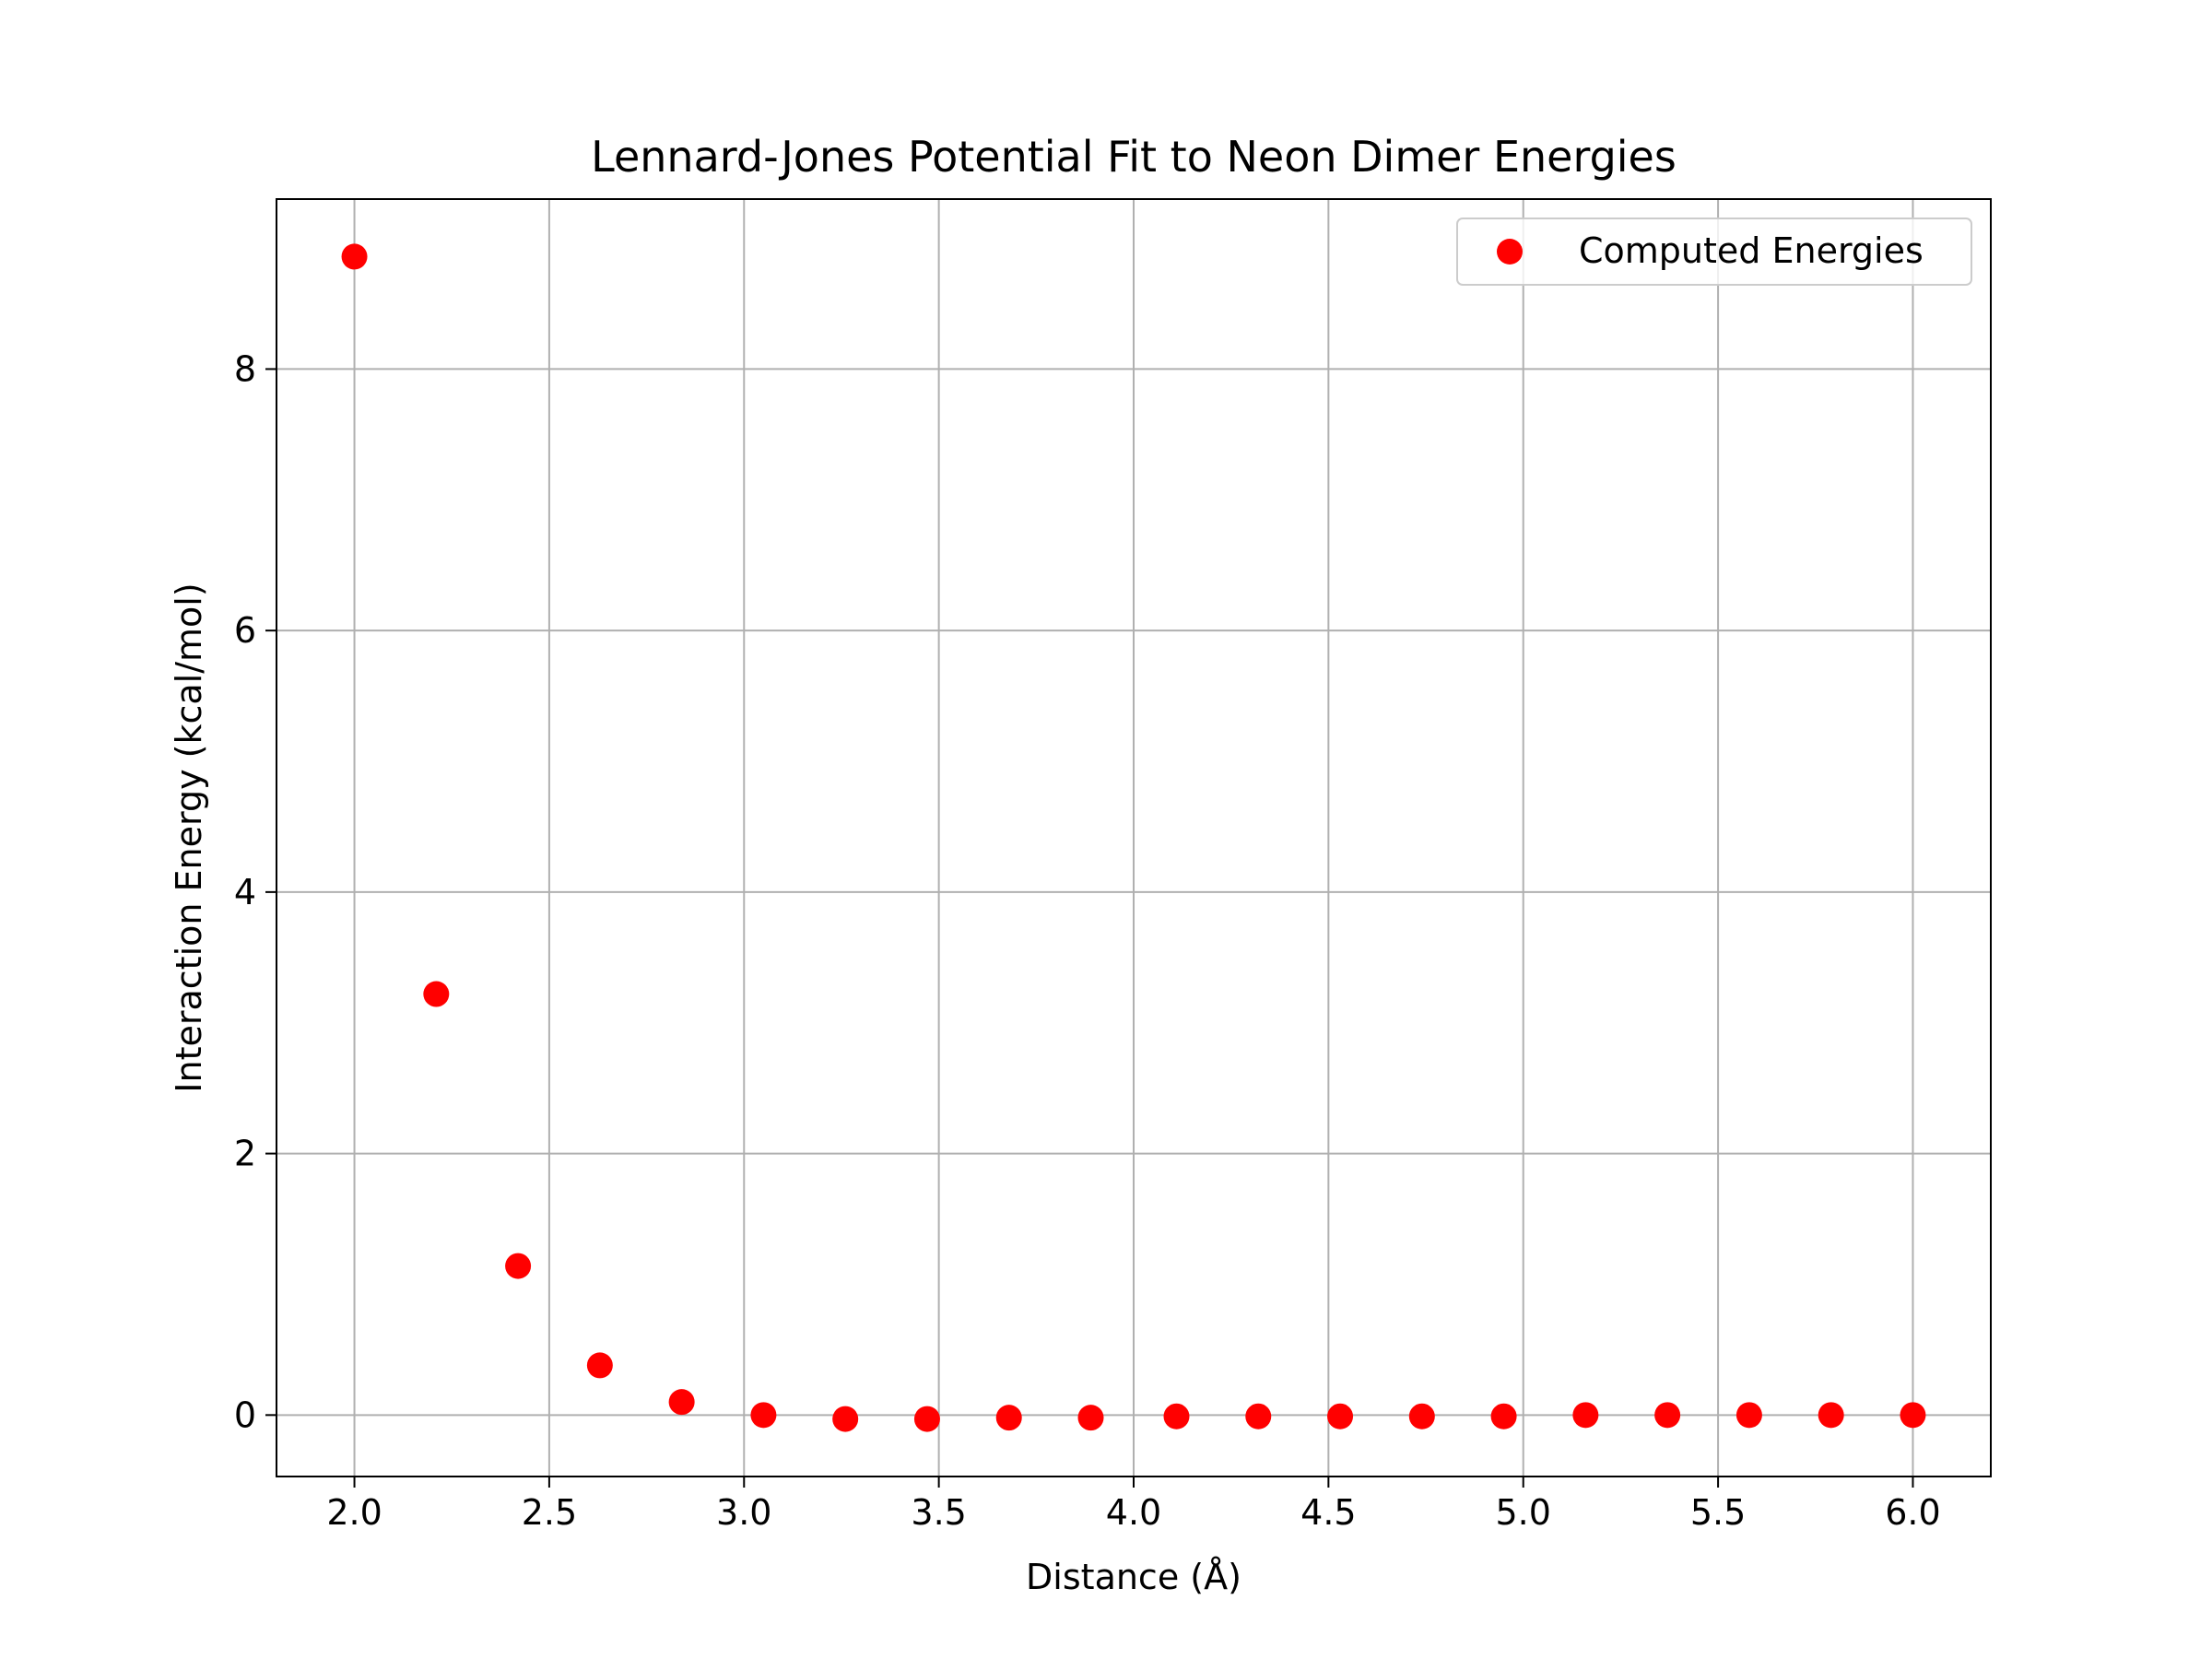 The width and height of the screenshot is (2212, 1659). I want to click on x-tick-label: 2.5, so click(549, 1512).